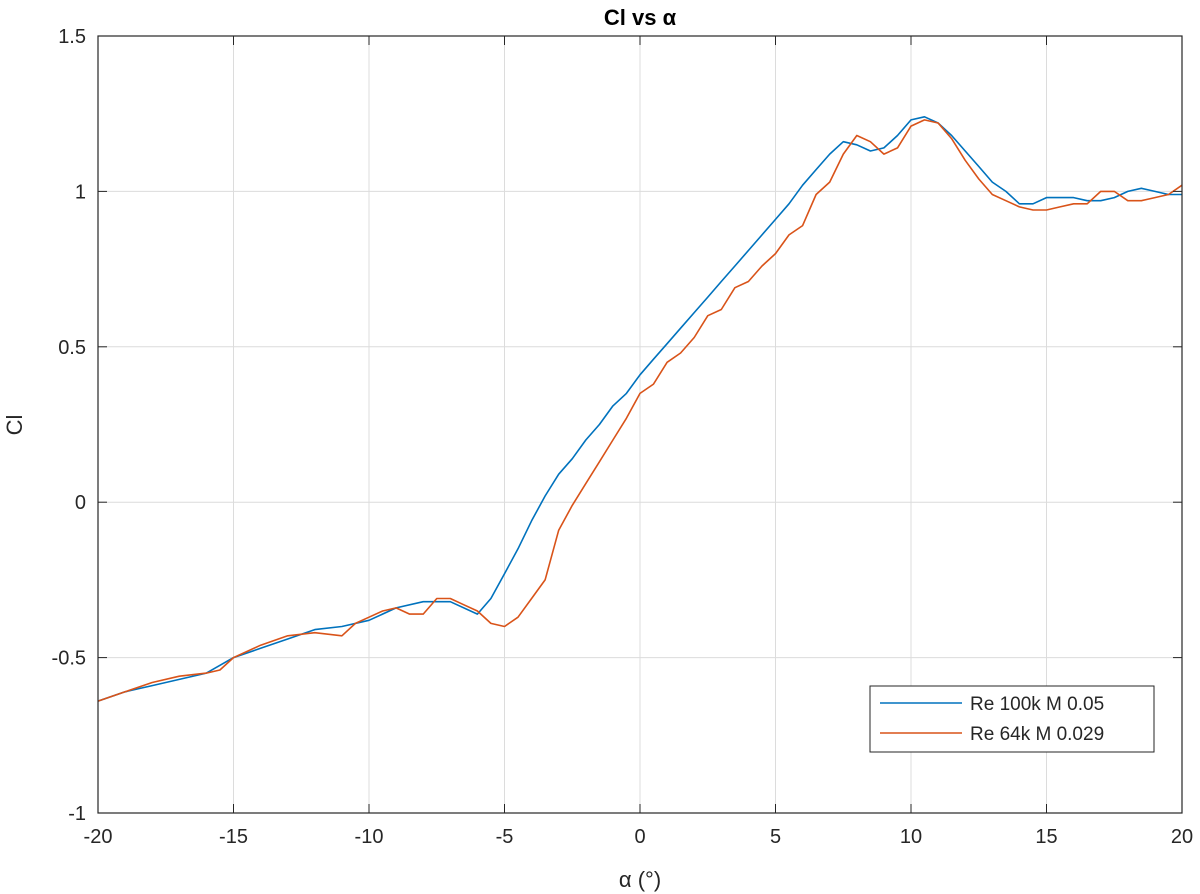  Describe the element at coordinates (72, 37) in the screenshot. I see `y-tick-label: 1.5` at that location.